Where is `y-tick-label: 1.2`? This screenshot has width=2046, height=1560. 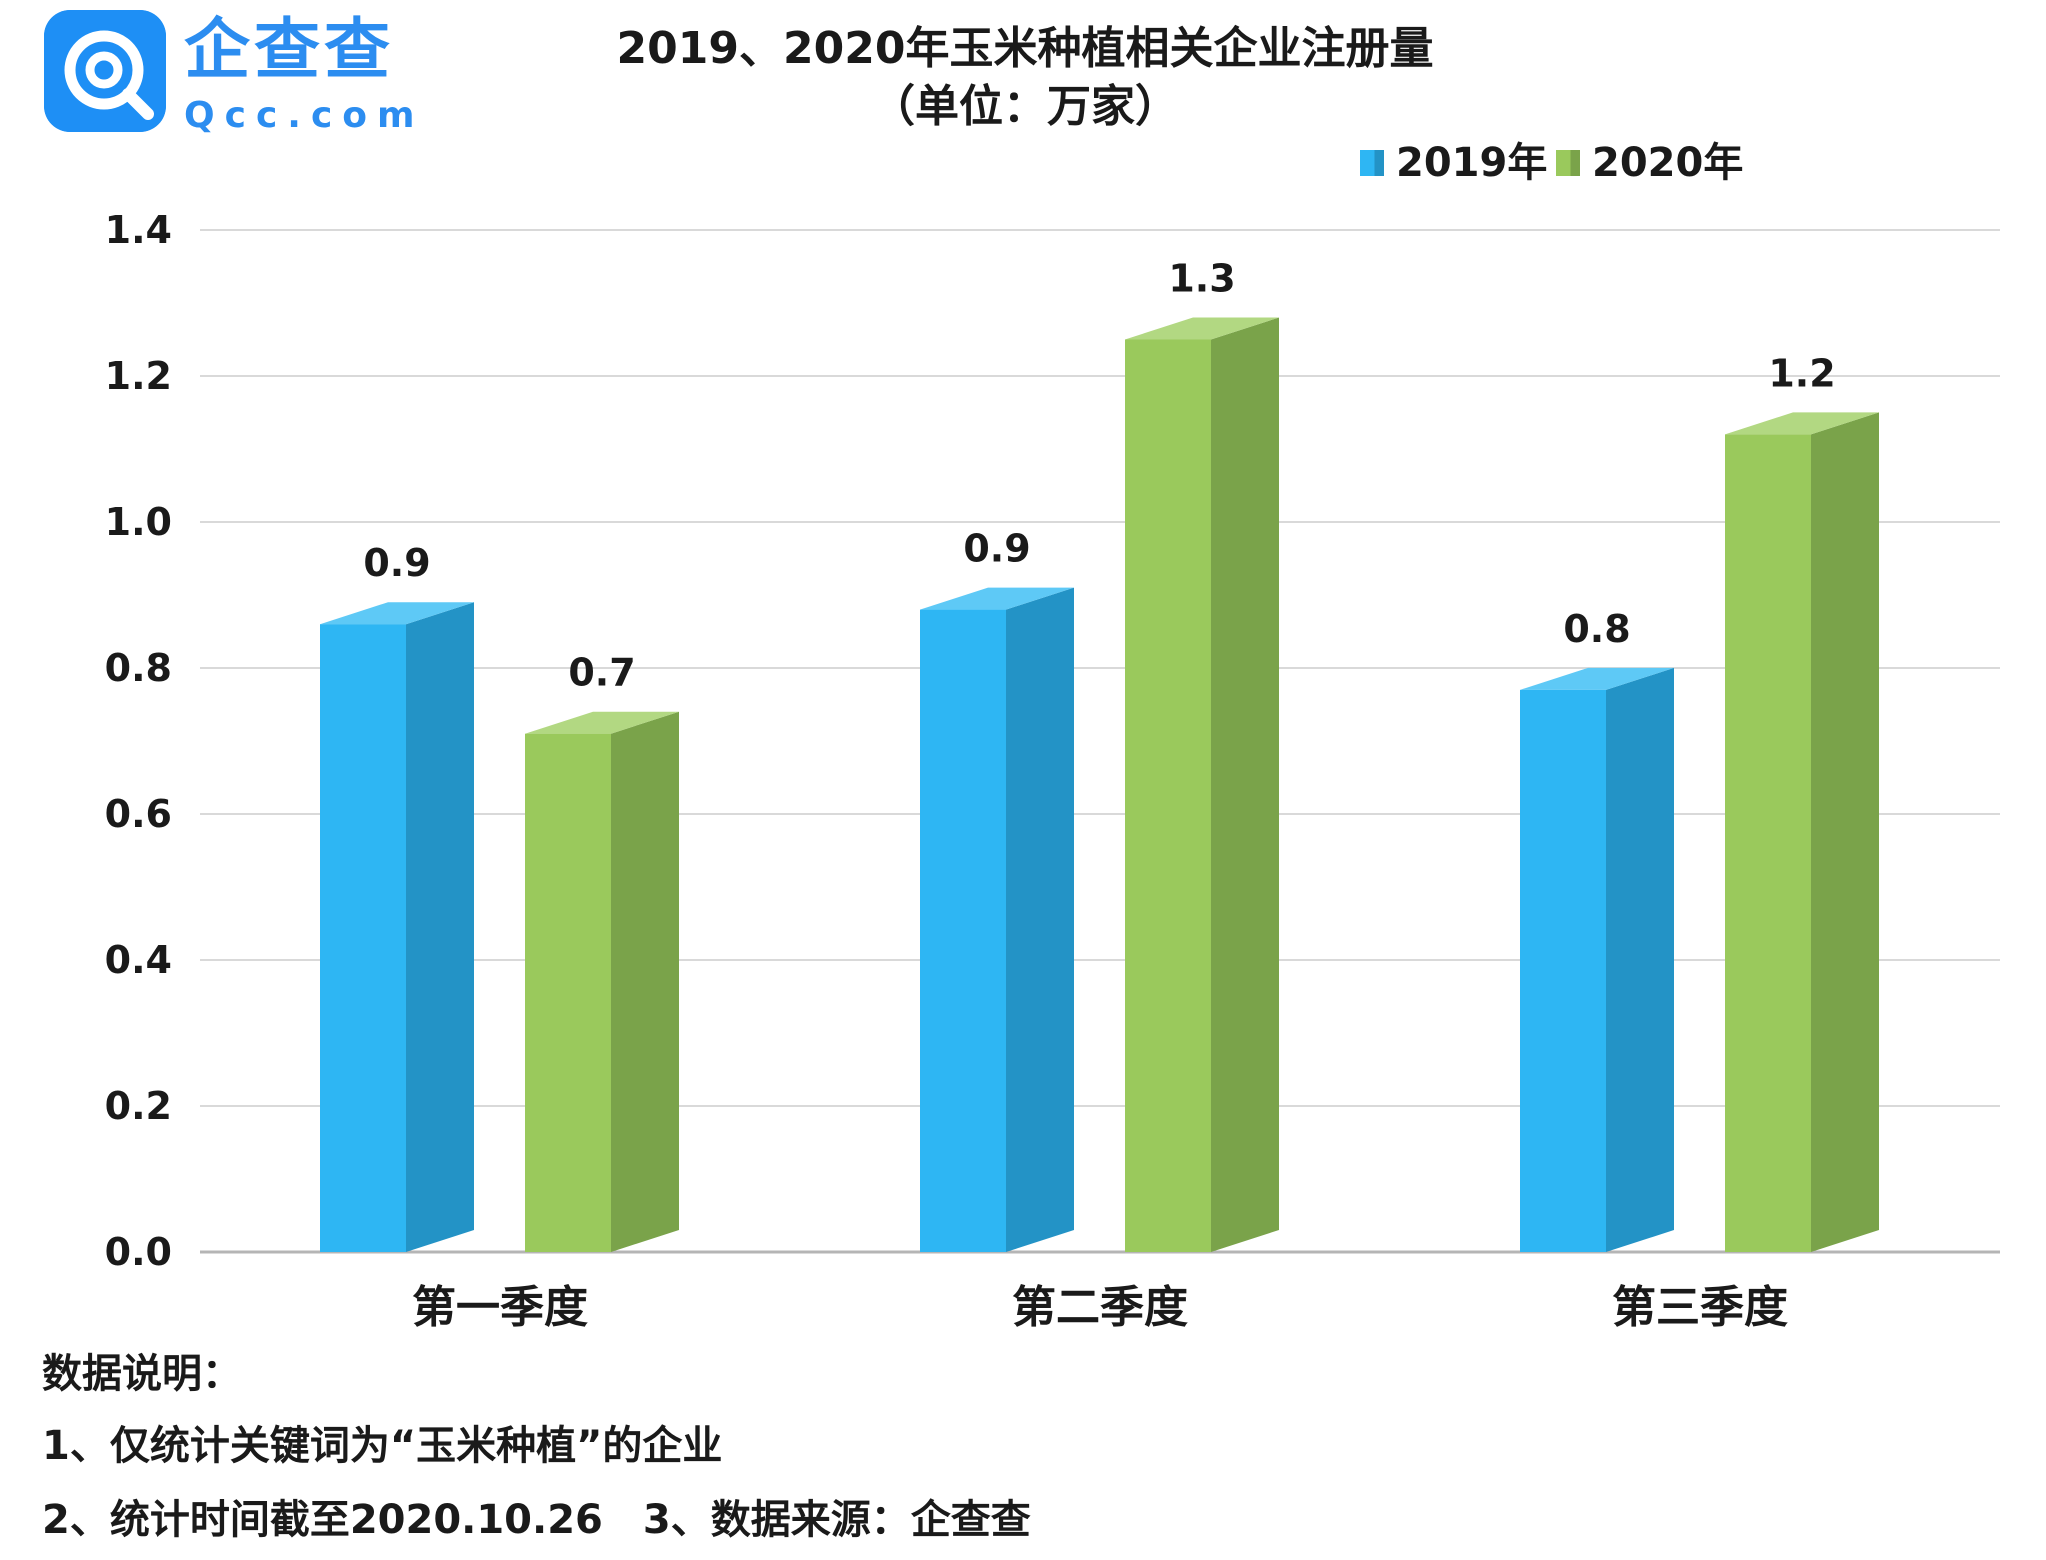
y-tick-label: 1.2 is located at coordinates (138, 376).